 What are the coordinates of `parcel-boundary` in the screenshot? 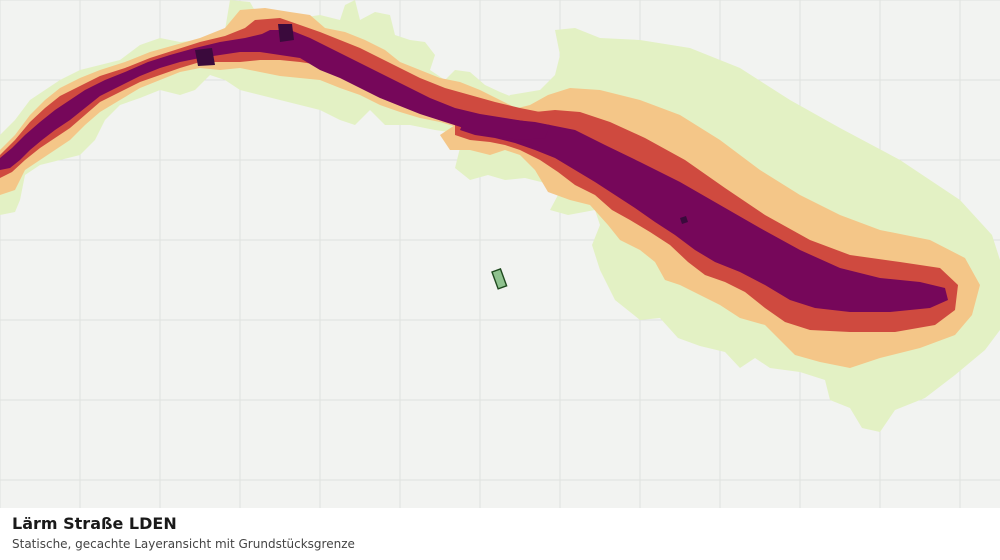 It's located at (499, 279).